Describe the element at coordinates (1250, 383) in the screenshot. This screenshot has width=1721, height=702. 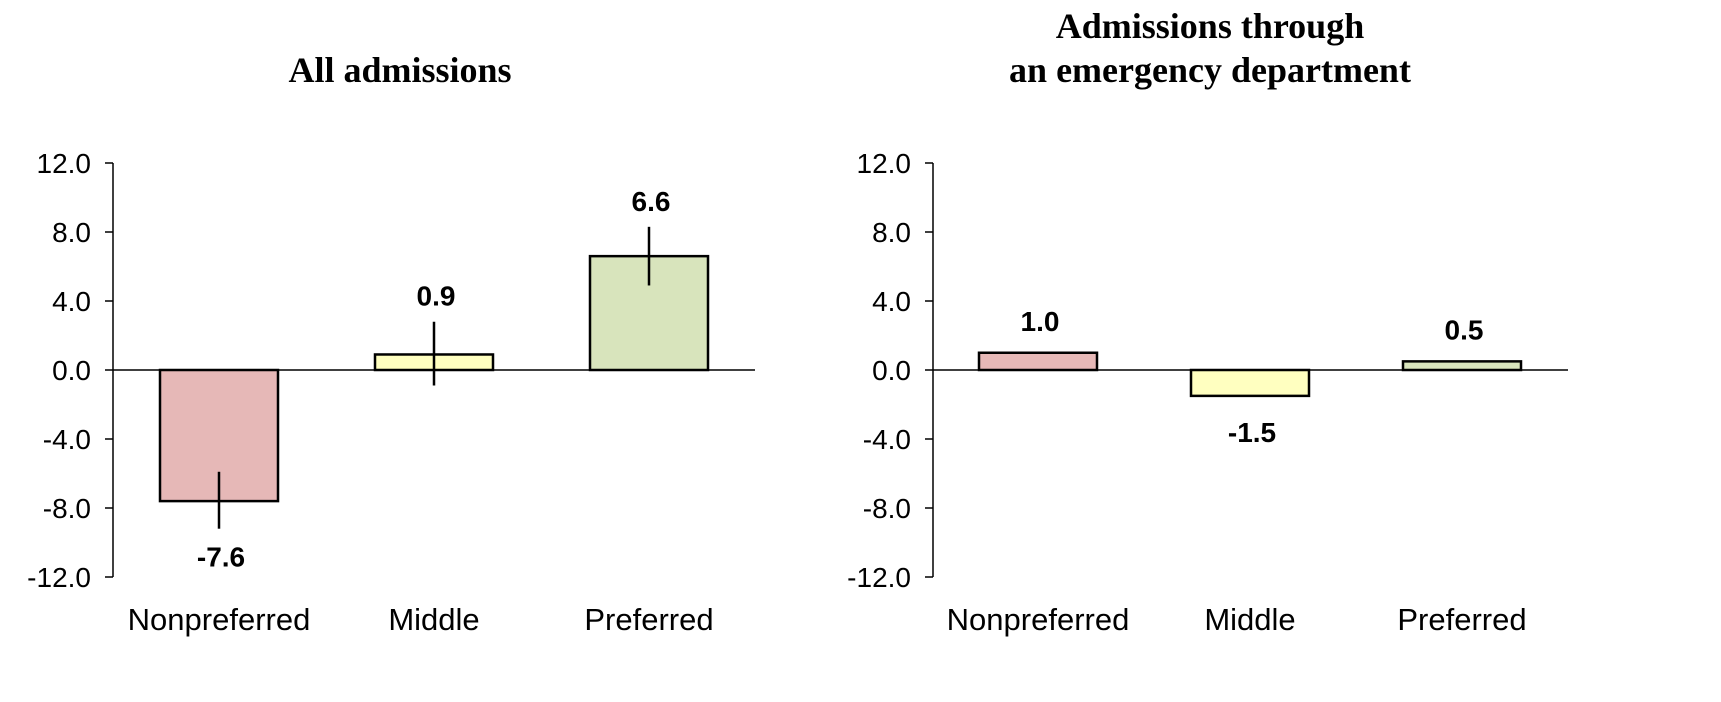
I see `bar-middle` at that location.